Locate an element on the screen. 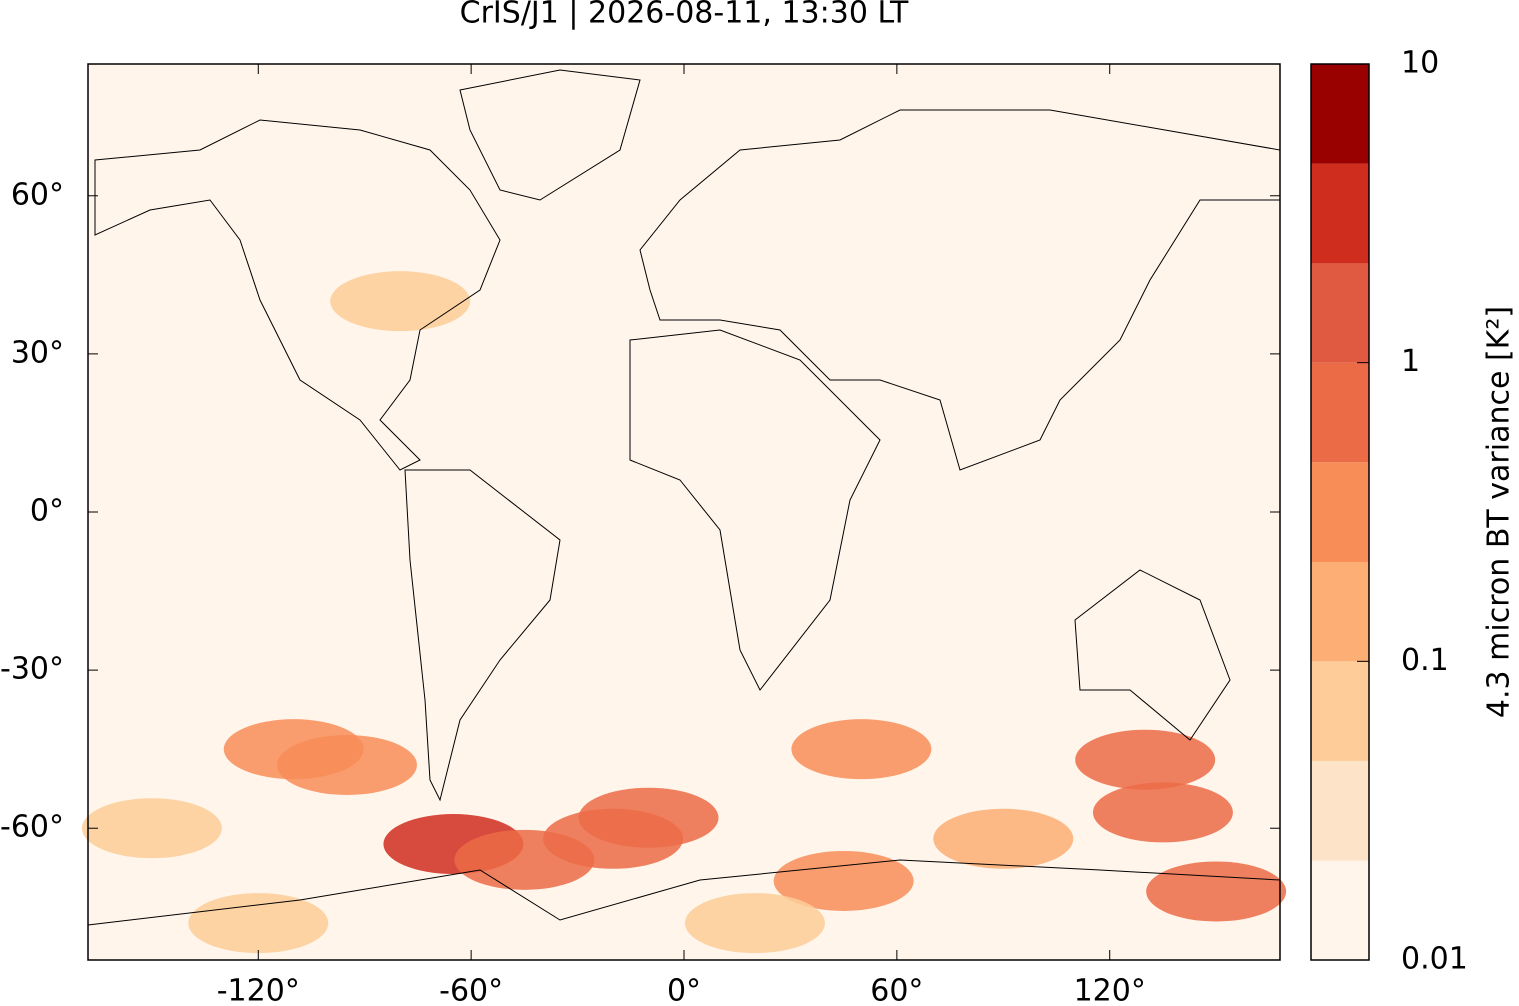 The width and height of the screenshot is (1519, 1006). chart-title: CrIS/J1 | 2026-08-11, 13:30 LT is located at coordinates (684, 15).